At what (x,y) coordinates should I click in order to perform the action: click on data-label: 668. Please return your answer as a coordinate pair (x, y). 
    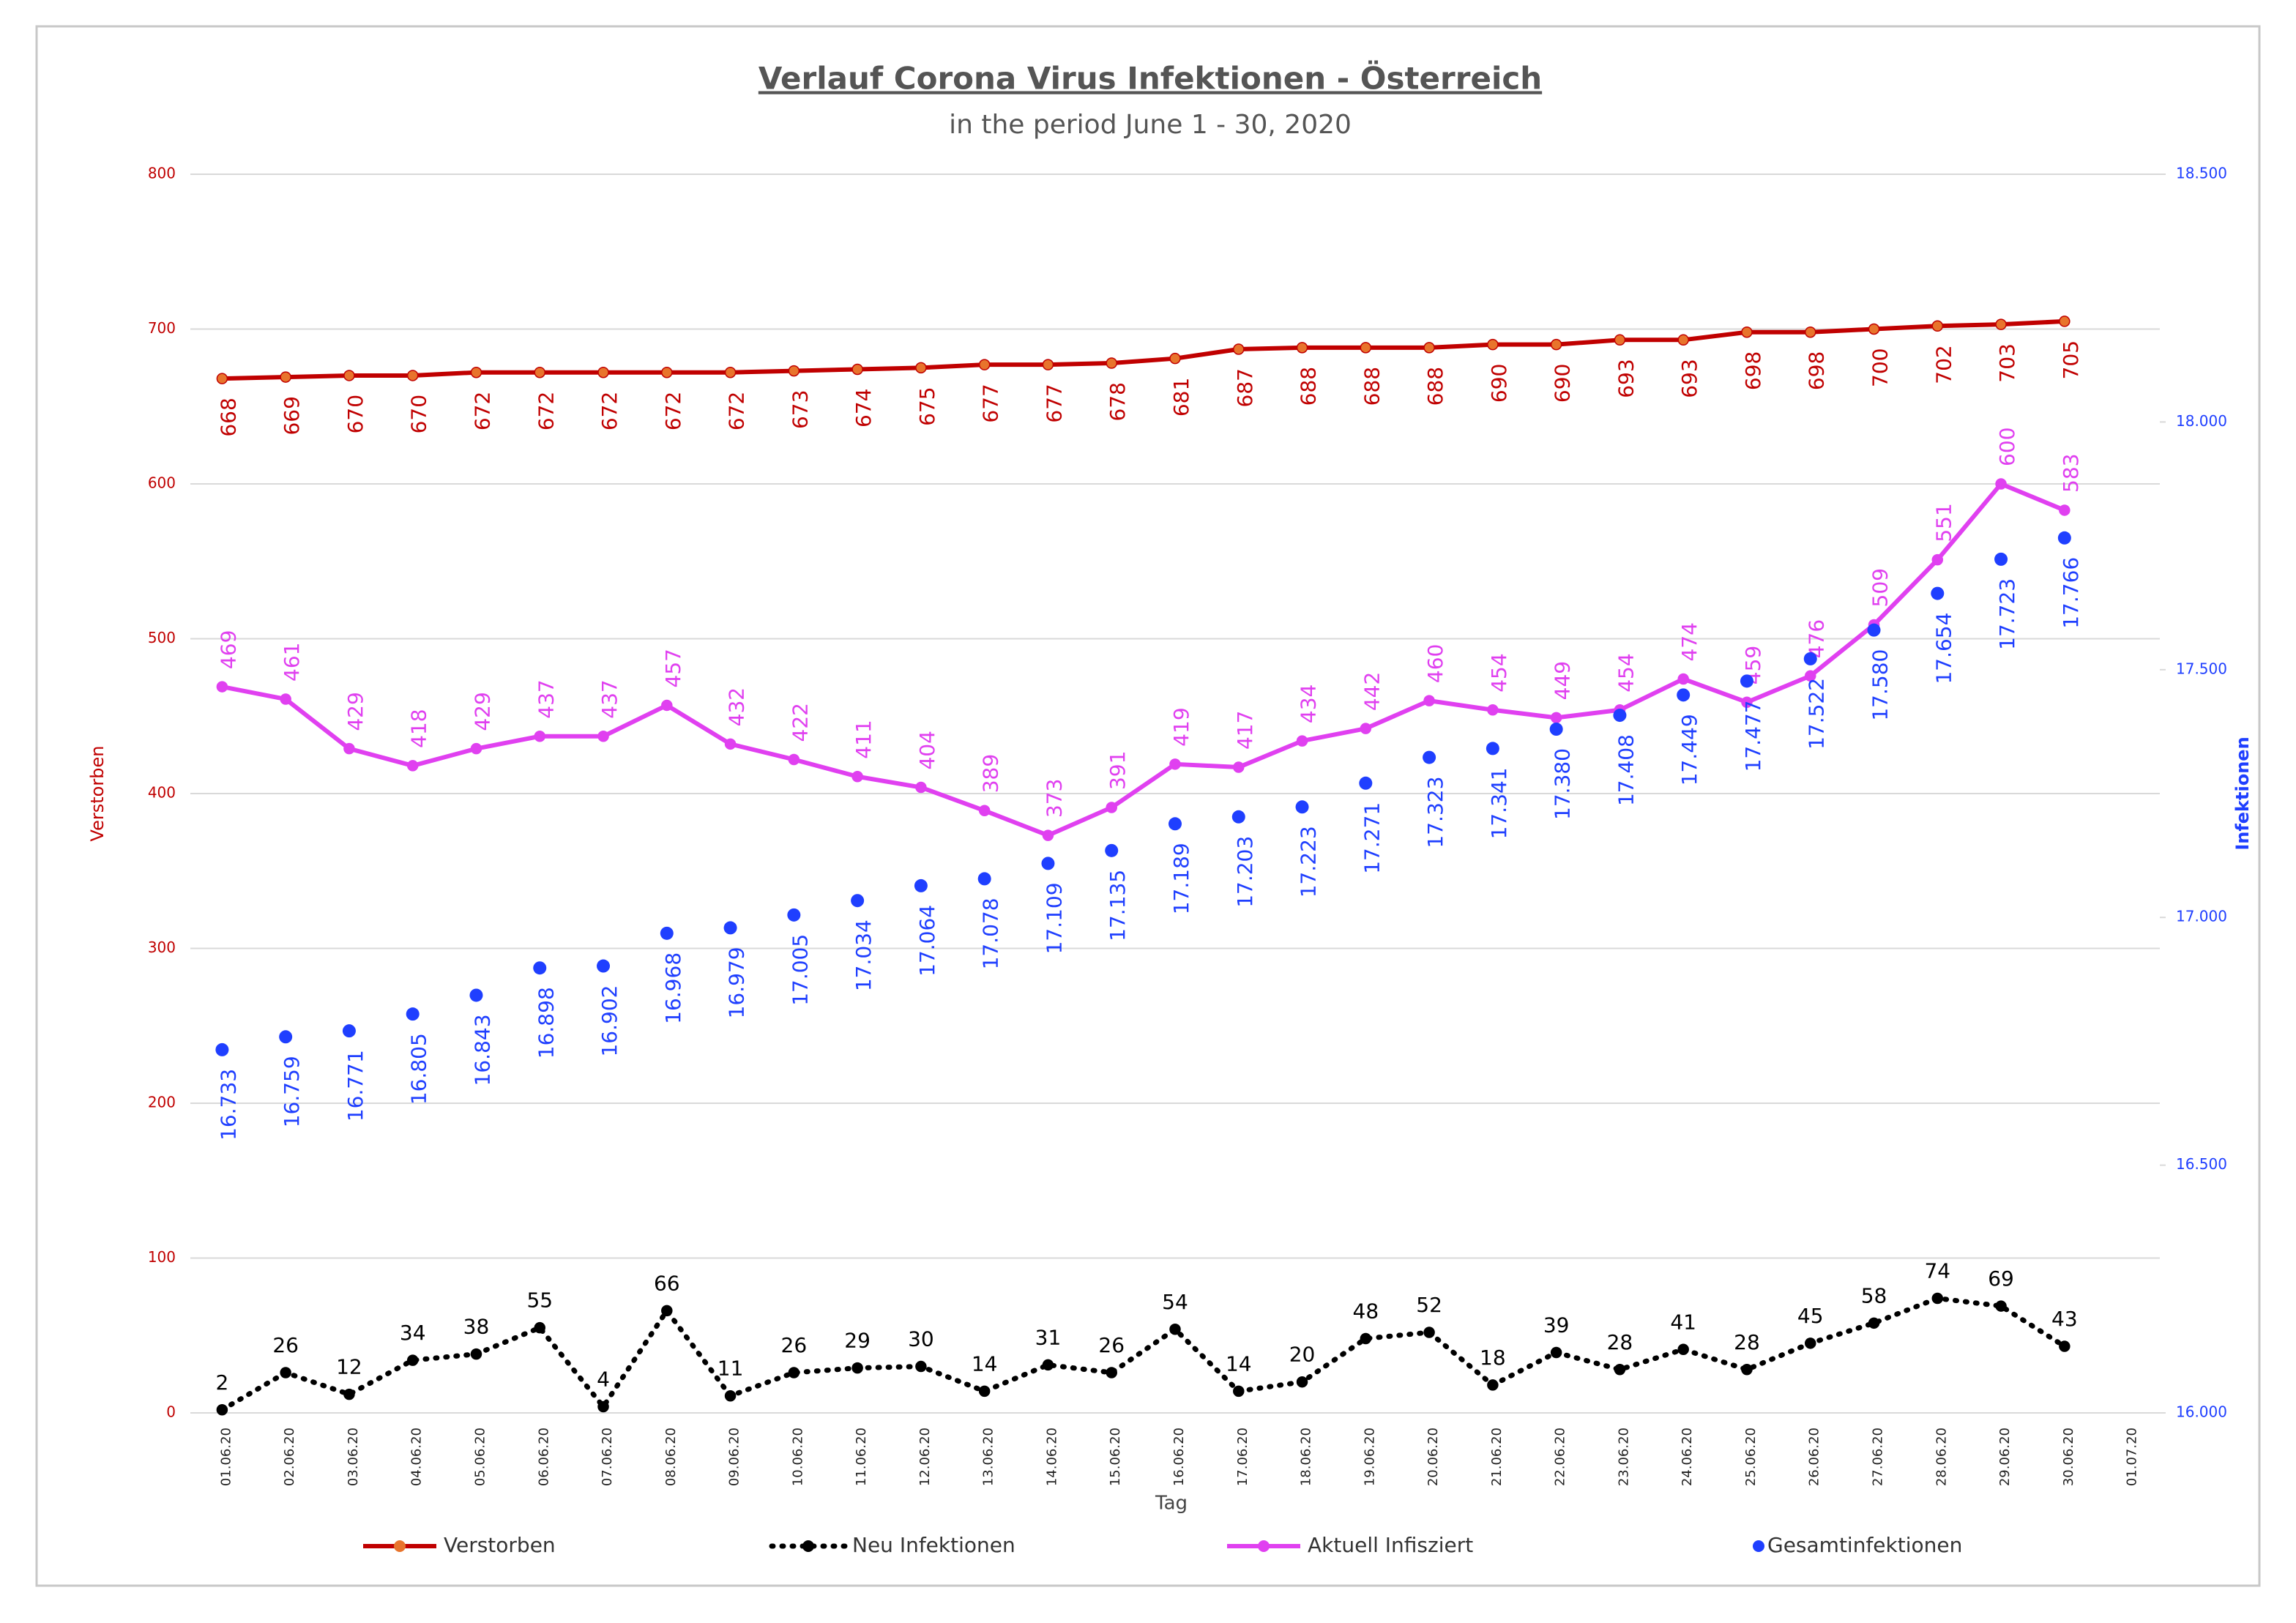
    Looking at the image, I should click on (228, 417).